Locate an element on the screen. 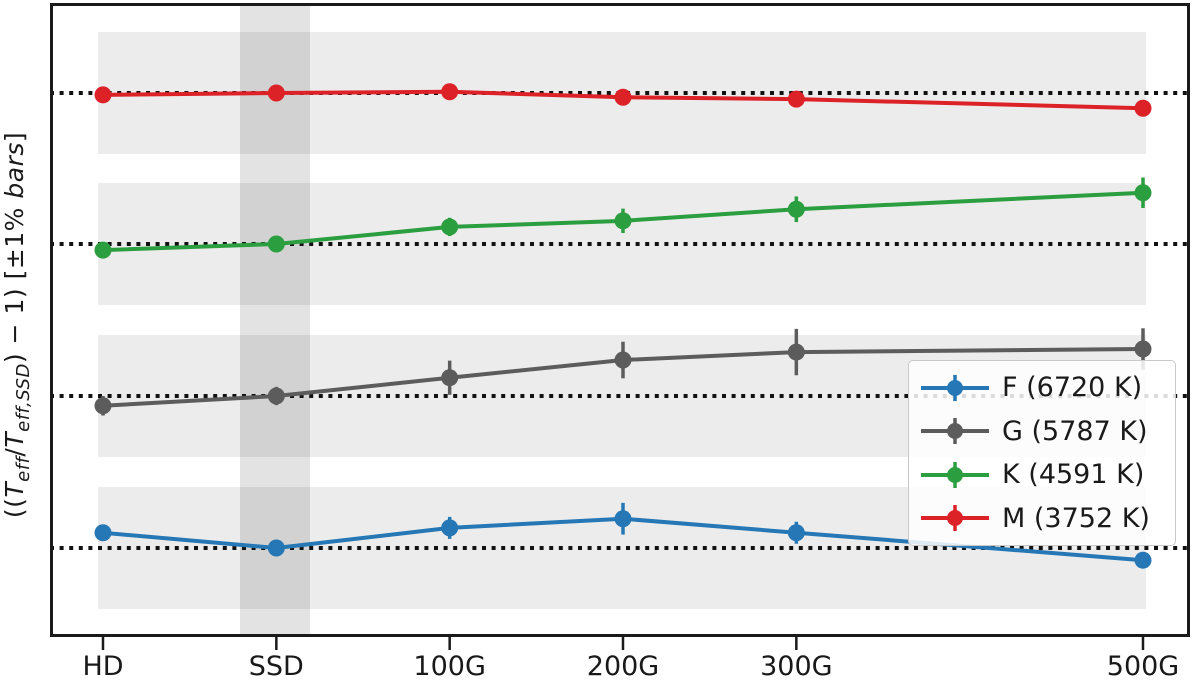 The image size is (1200, 682). marker-K-SSD is located at coordinates (276, 244).